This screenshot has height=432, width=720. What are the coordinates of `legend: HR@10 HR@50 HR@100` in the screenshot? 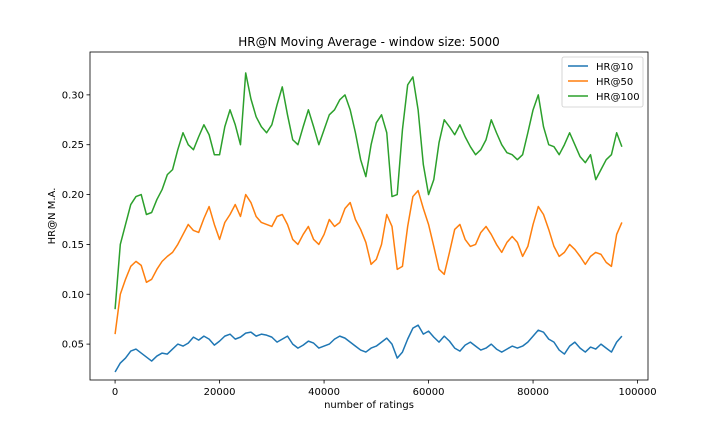 It's located at (602, 82).